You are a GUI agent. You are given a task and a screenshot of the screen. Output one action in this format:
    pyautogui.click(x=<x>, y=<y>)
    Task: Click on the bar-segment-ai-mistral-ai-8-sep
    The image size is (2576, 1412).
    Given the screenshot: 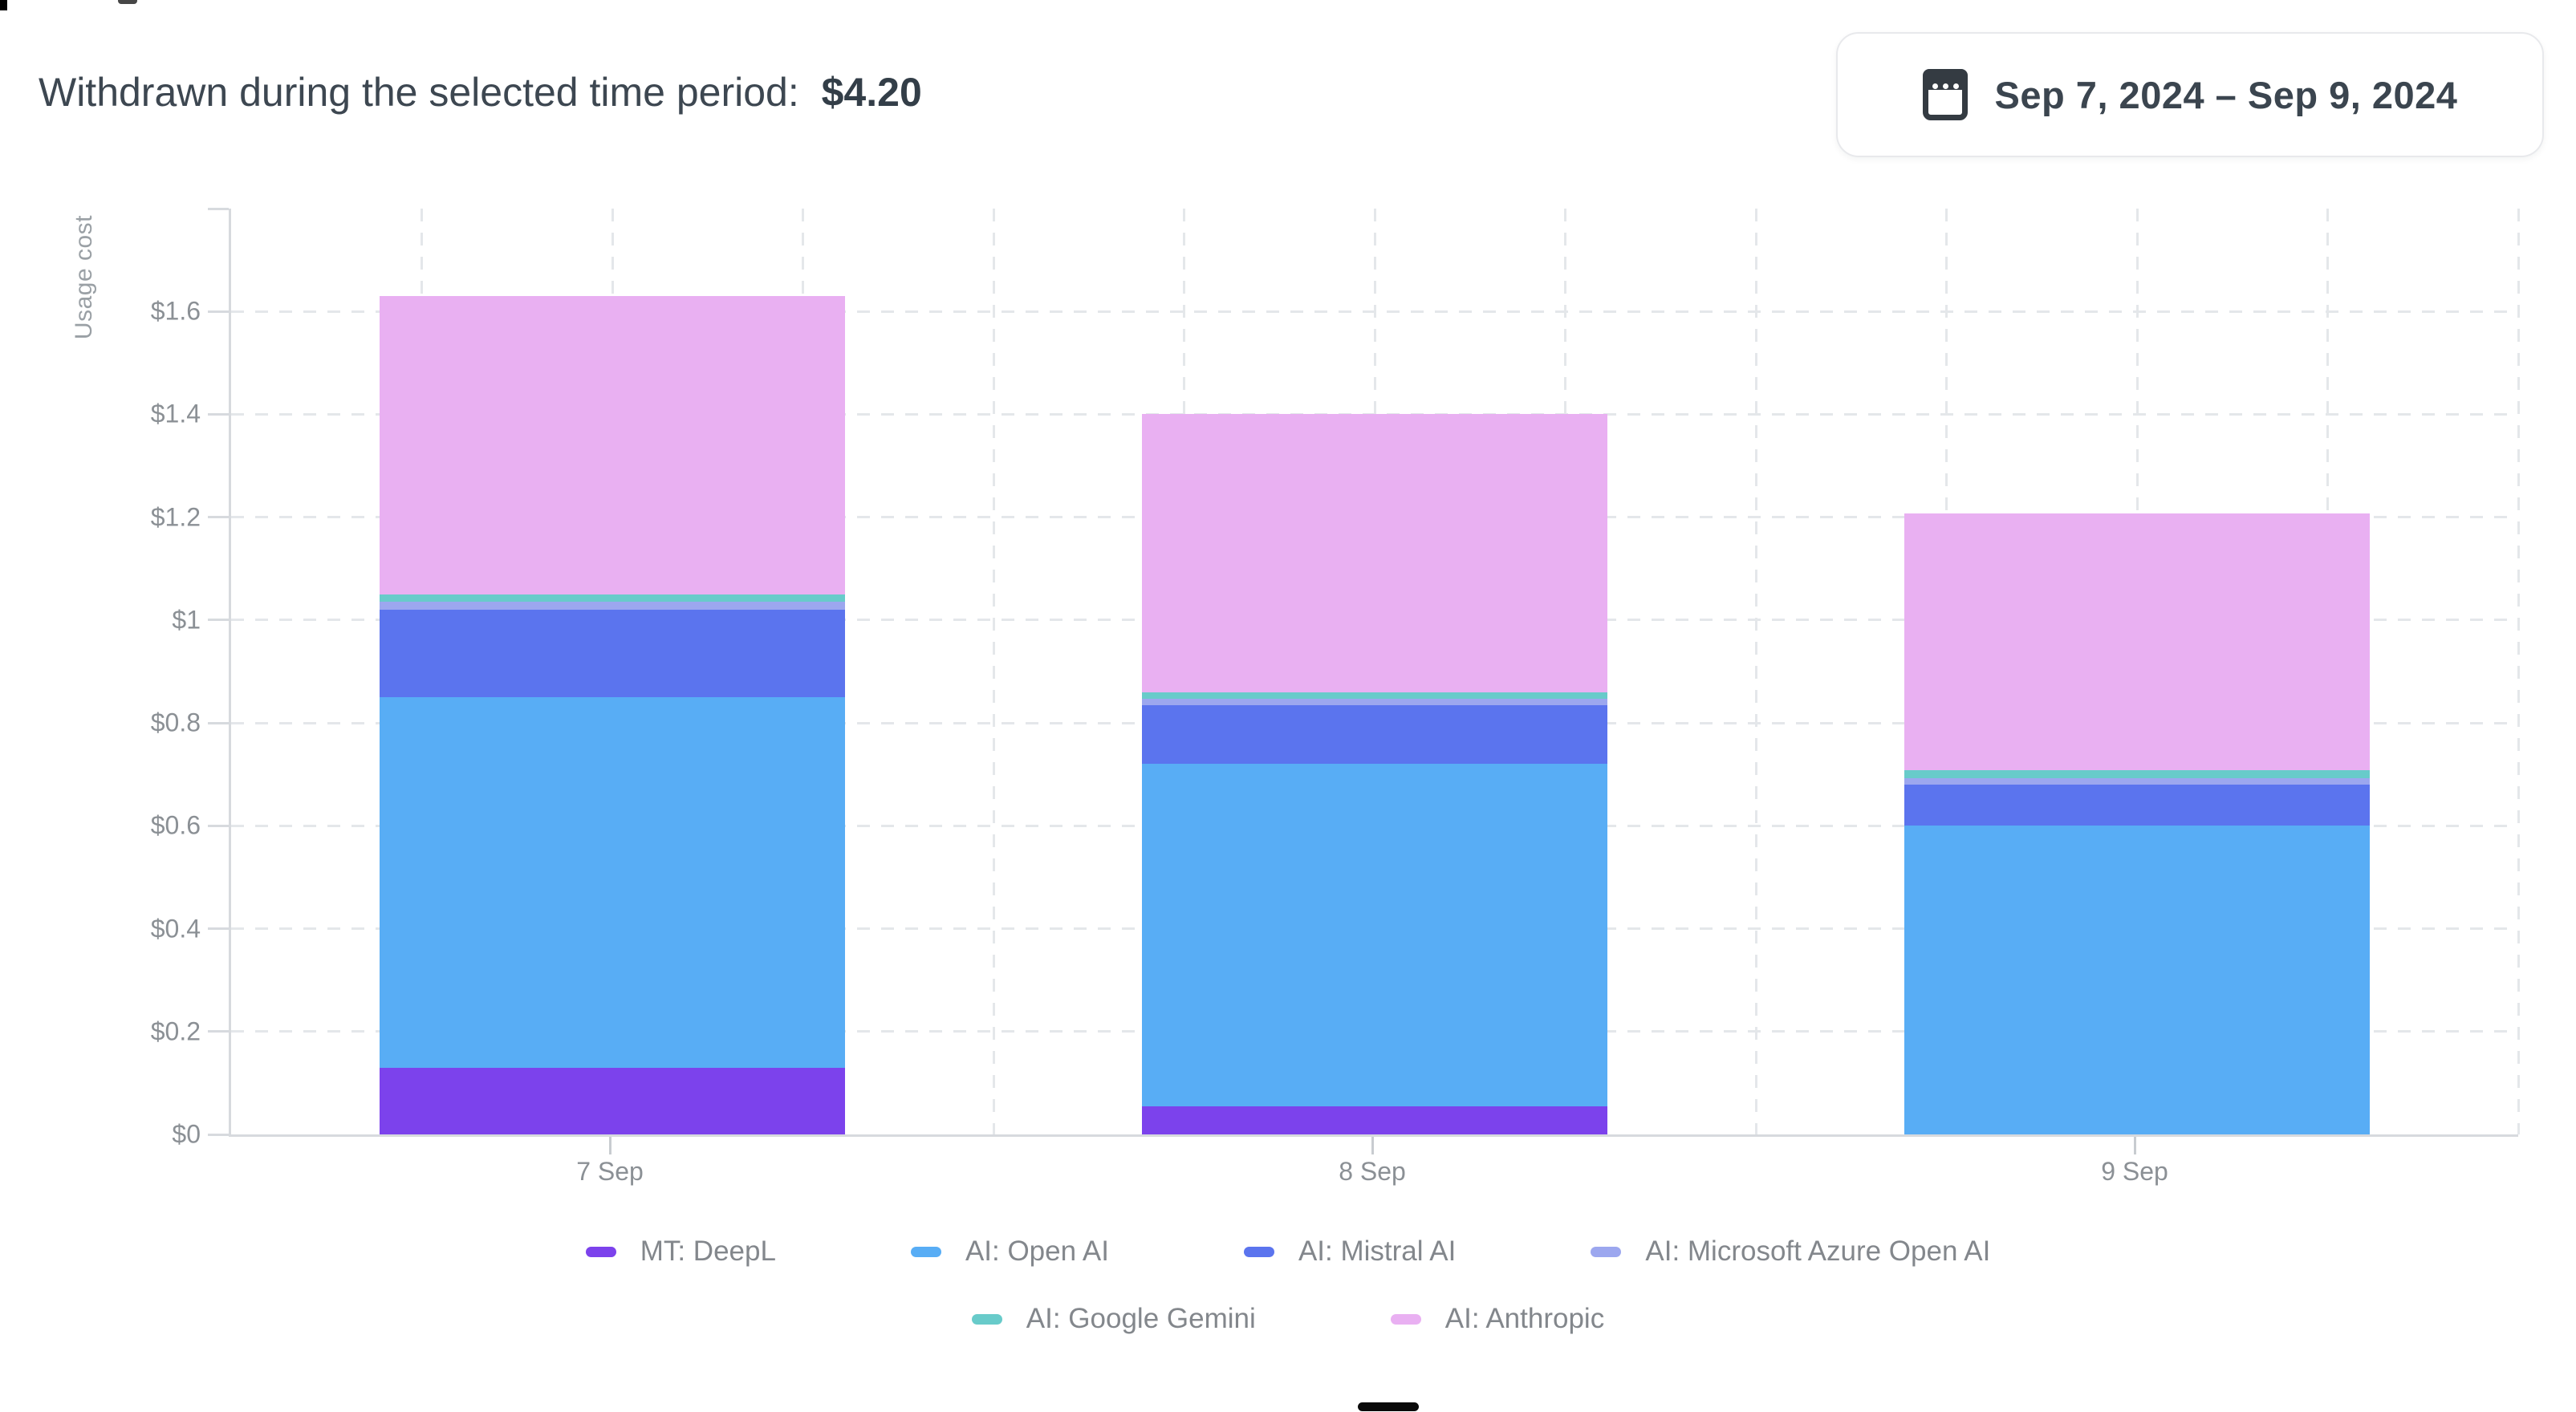 What is the action you would take?
    pyautogui.click(x=1374, y=734)
    